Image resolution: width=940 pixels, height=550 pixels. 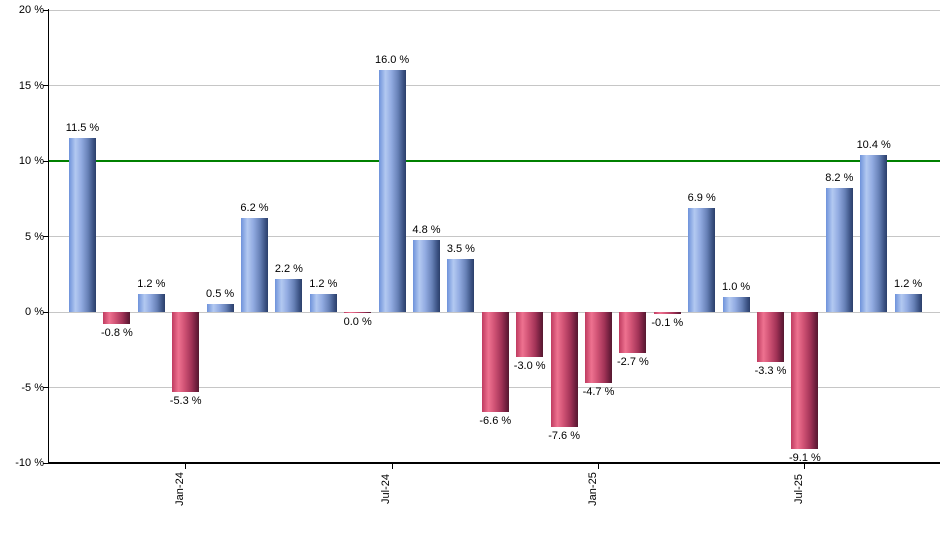 What do you see at coordinates (254, 208) in the screenshot?
I see `bar-value-label: 6.2 %` at bounding box center [254, 208].